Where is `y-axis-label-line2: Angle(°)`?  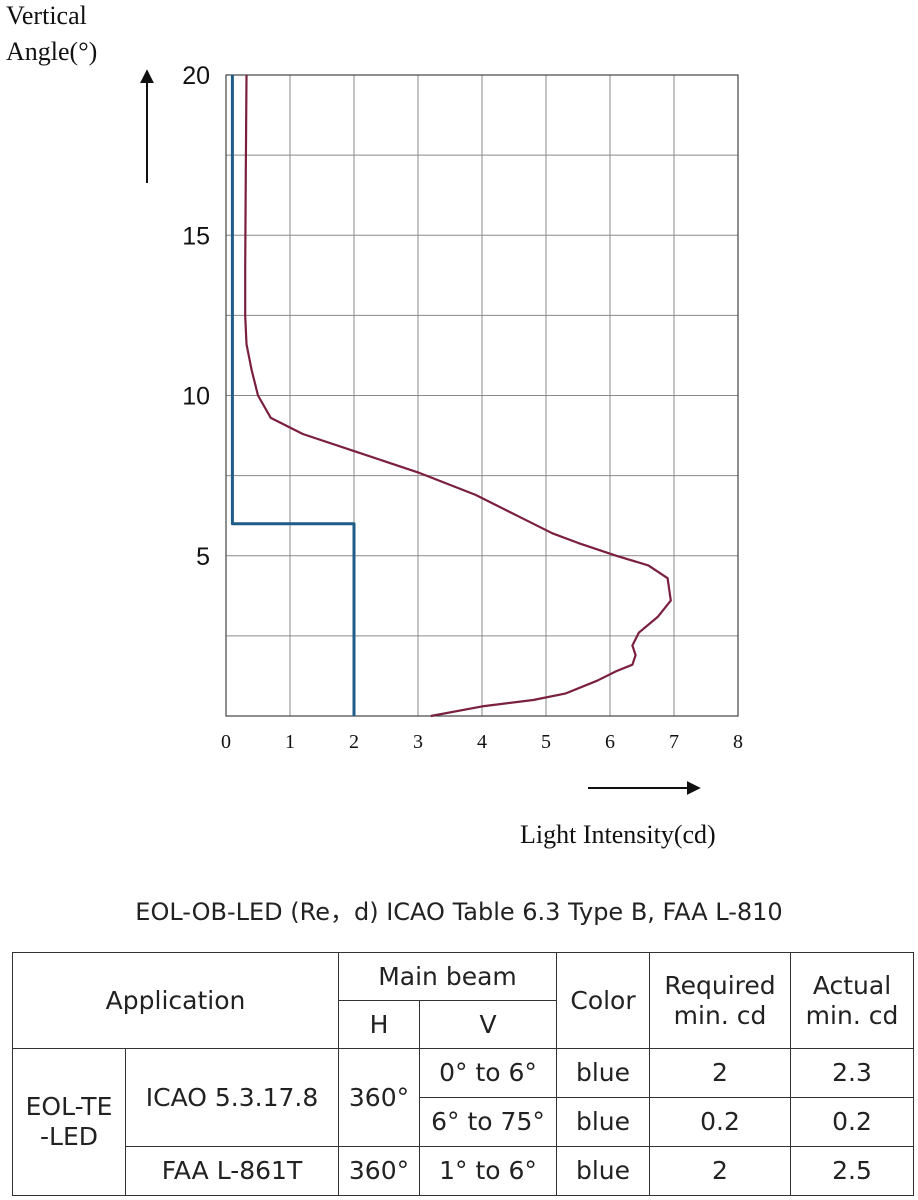
y-axis-label-line2: Angle(°) is located at coordinates (51, 51).